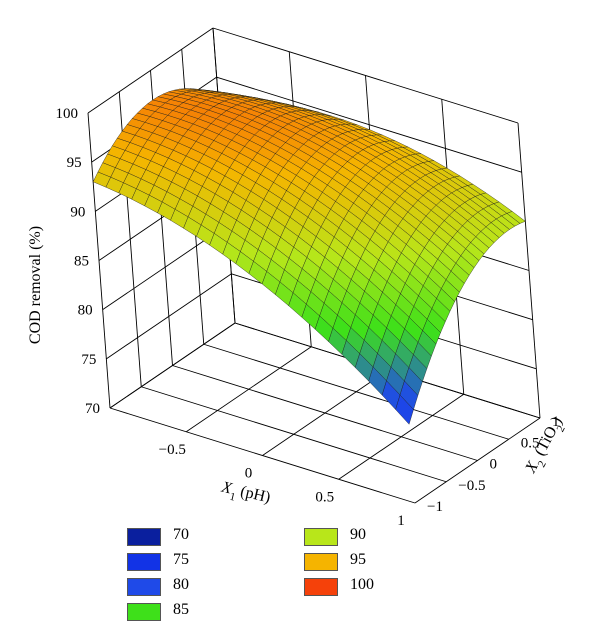 The height and width of the screenshot is (643, 600). Describe the element at coordinates (435, 507) in the screenshot. I see `y-tick-label: −1` at that location.